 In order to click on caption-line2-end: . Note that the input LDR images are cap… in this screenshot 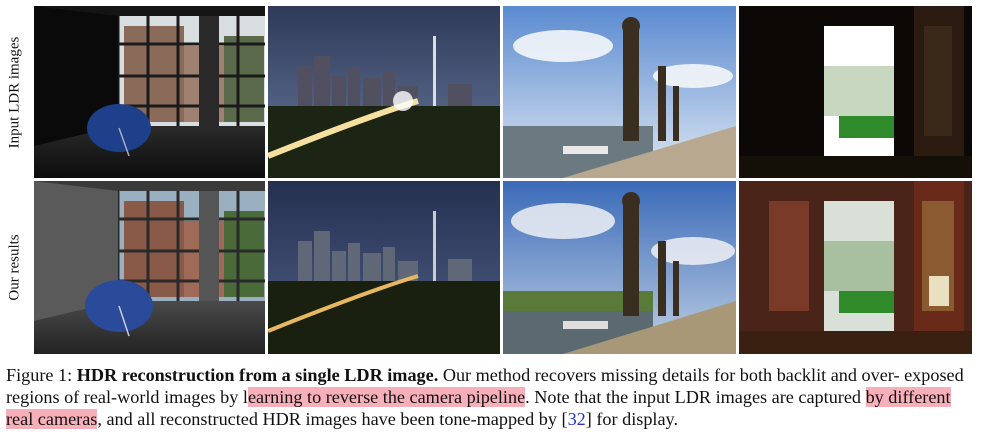, I will do `click(693, 397)`.